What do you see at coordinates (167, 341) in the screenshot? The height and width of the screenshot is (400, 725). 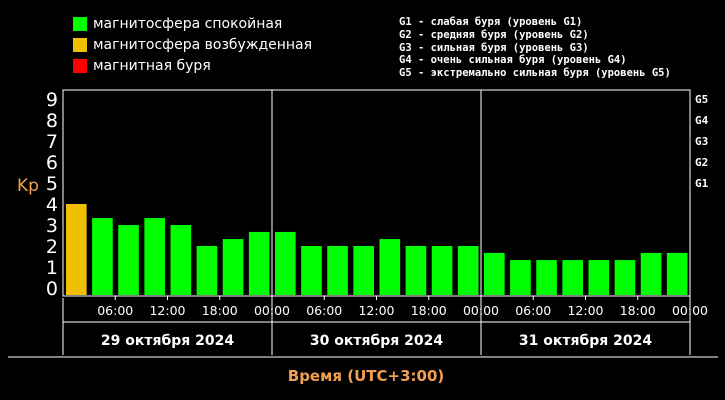 I see `day-label: 29 октября 2024` at bounding box center [167, 341].